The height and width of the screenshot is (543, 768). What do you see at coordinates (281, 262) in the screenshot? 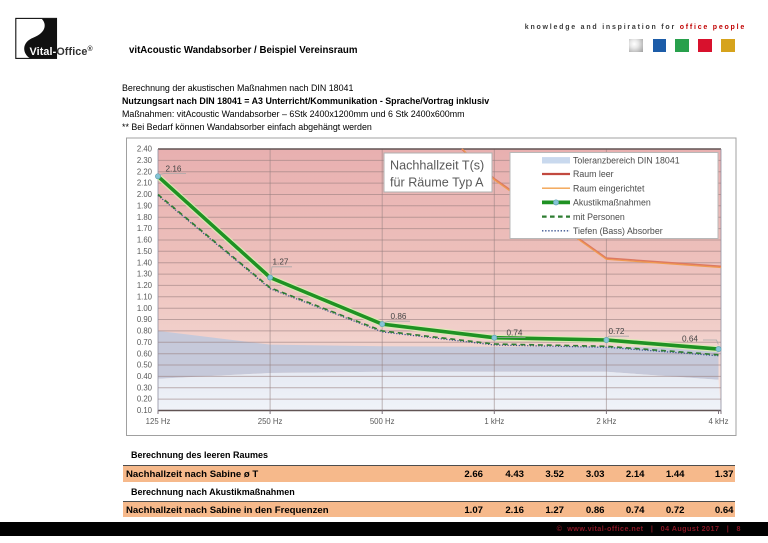
I see `svg-text: 1.27` at bounding box center [281, 262].